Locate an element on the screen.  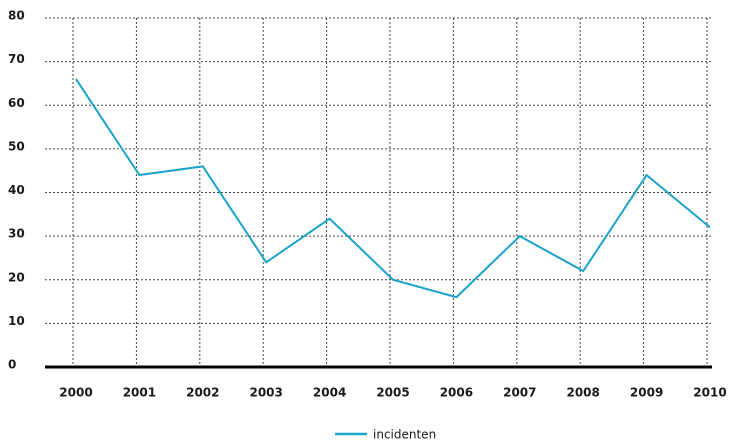
x-tick-label: 2004 is located at coordinates (329, 393).